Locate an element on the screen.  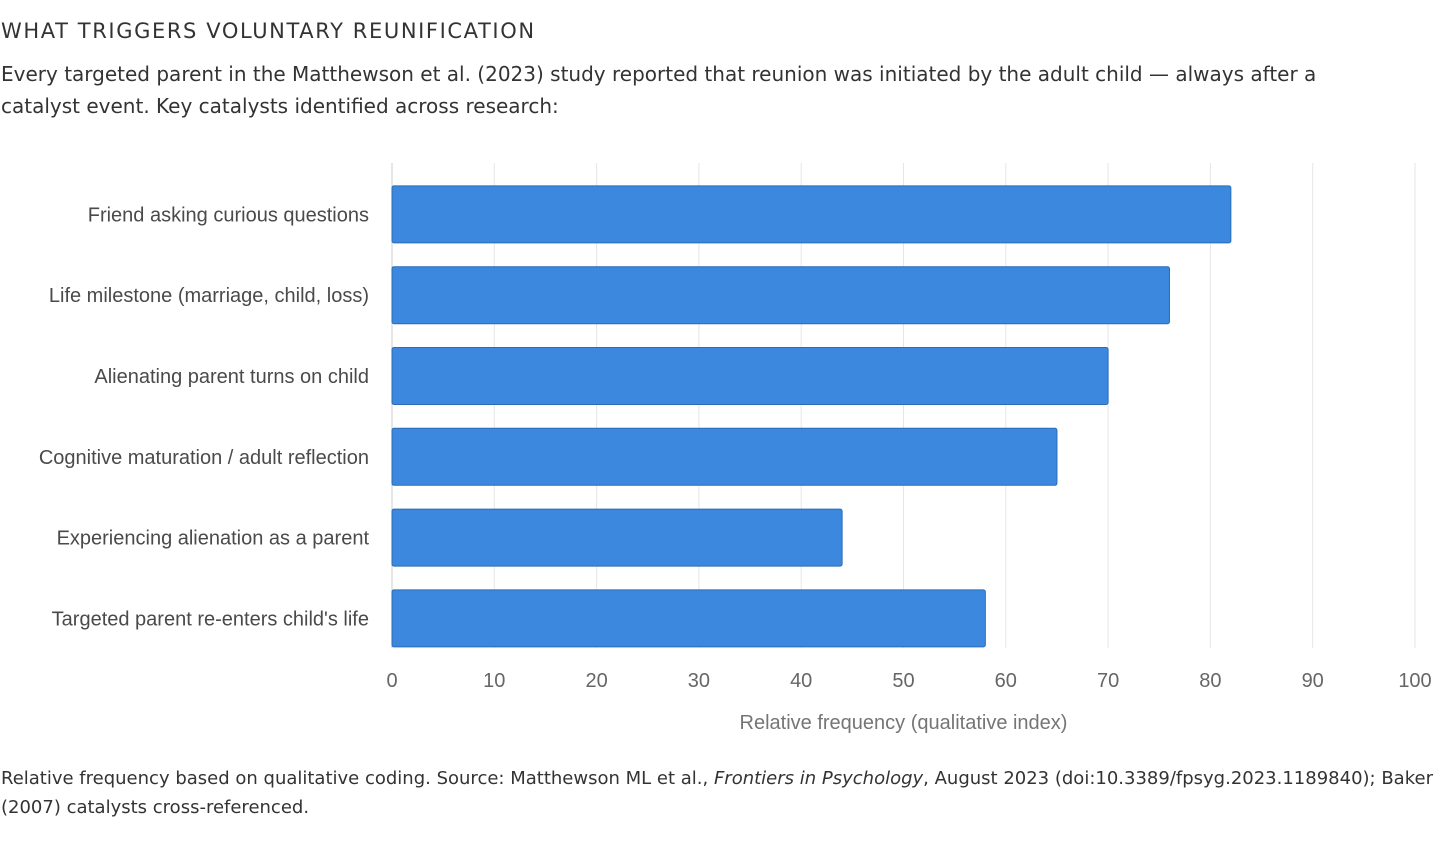
x-tick-label: 10 is located at coordinates (494, 681).